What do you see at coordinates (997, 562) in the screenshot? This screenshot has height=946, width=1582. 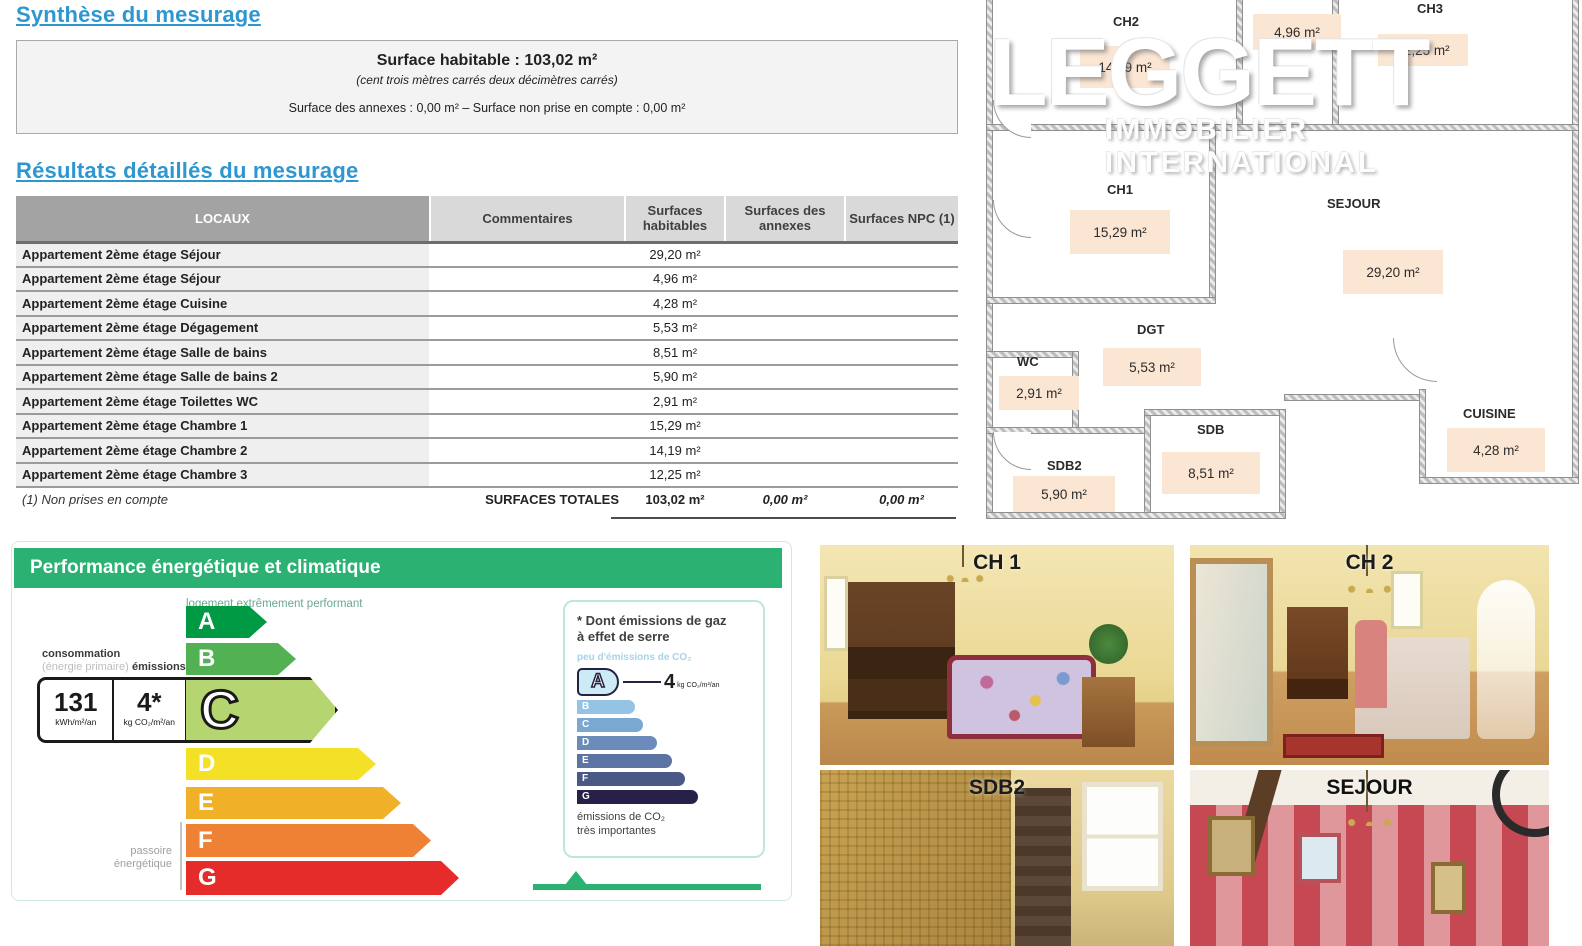 I see `photo-label: CH 1` at bounding box center [997, 562].